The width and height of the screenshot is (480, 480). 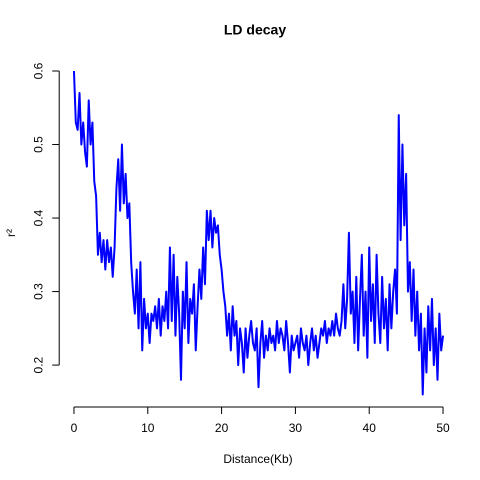 I want to click on x-tick-label: 40, so click(x=370, y=428).